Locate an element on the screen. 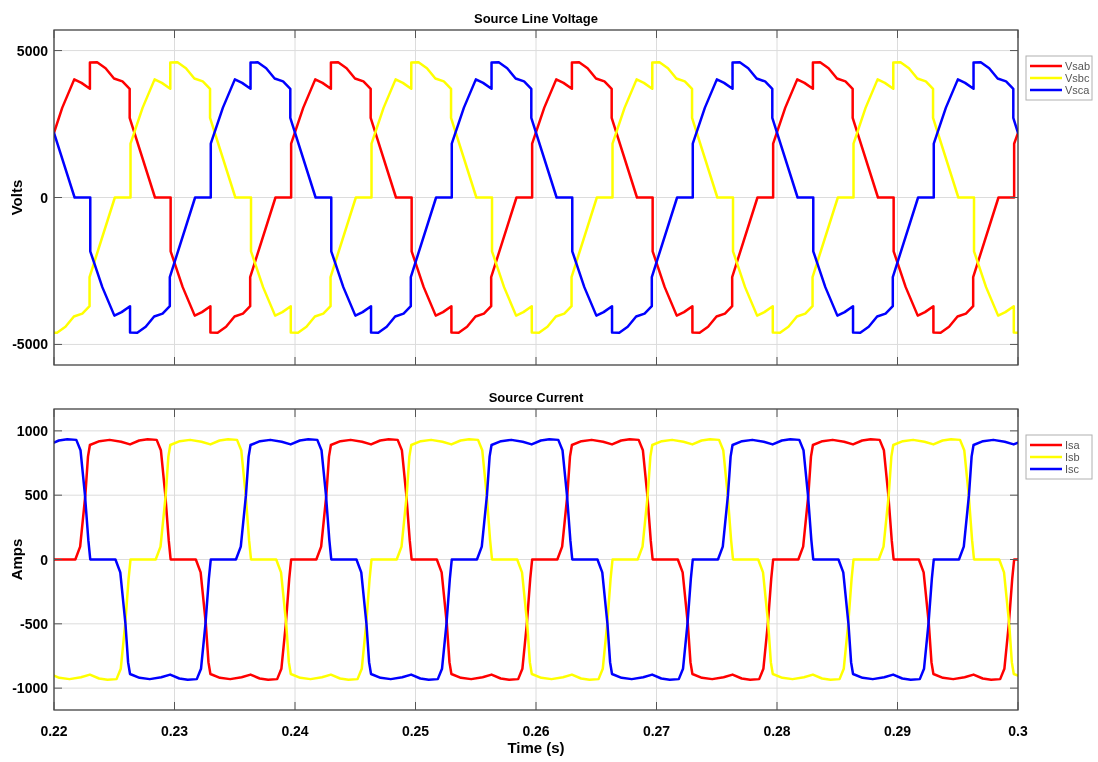 The height and width of the screenshot is (762, 1098). x-tick-label: 0.28 is located at coordinates (777, 731).